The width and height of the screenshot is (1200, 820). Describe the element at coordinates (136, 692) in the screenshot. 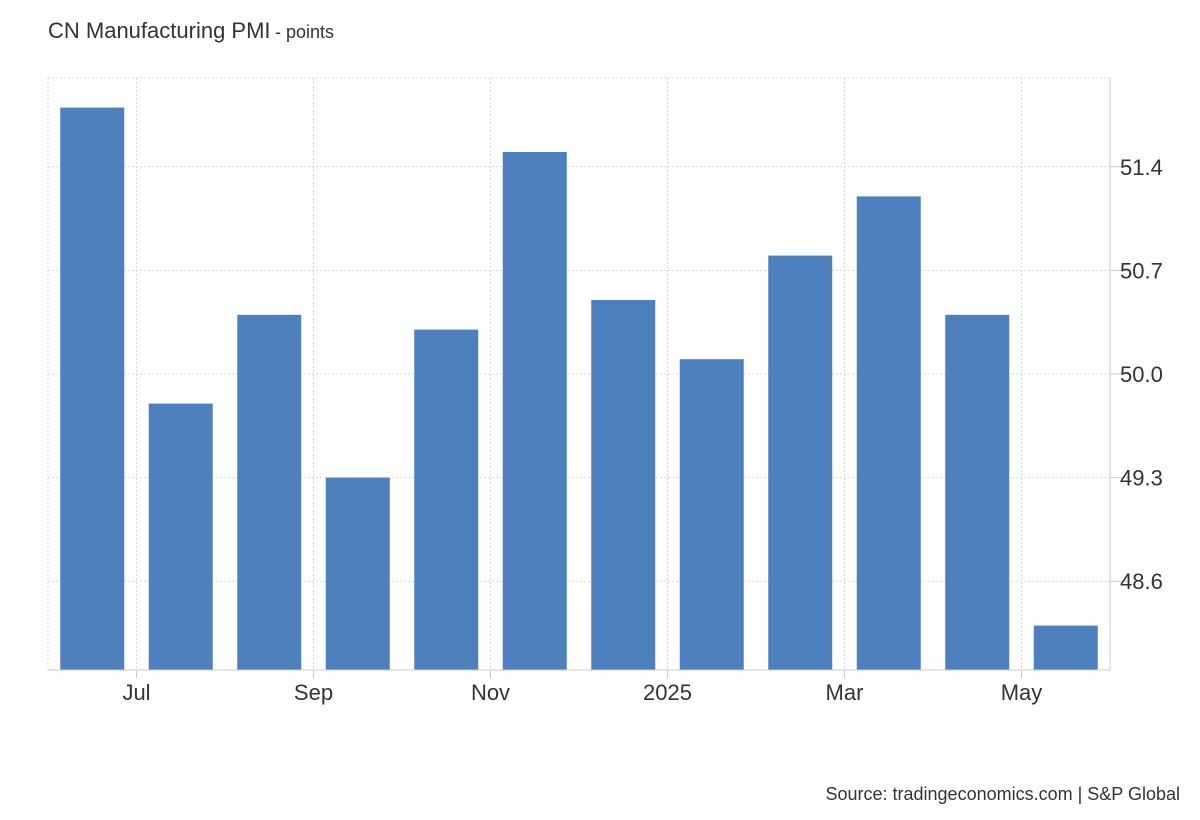

I see `x-tick-label: Jul` at that location.